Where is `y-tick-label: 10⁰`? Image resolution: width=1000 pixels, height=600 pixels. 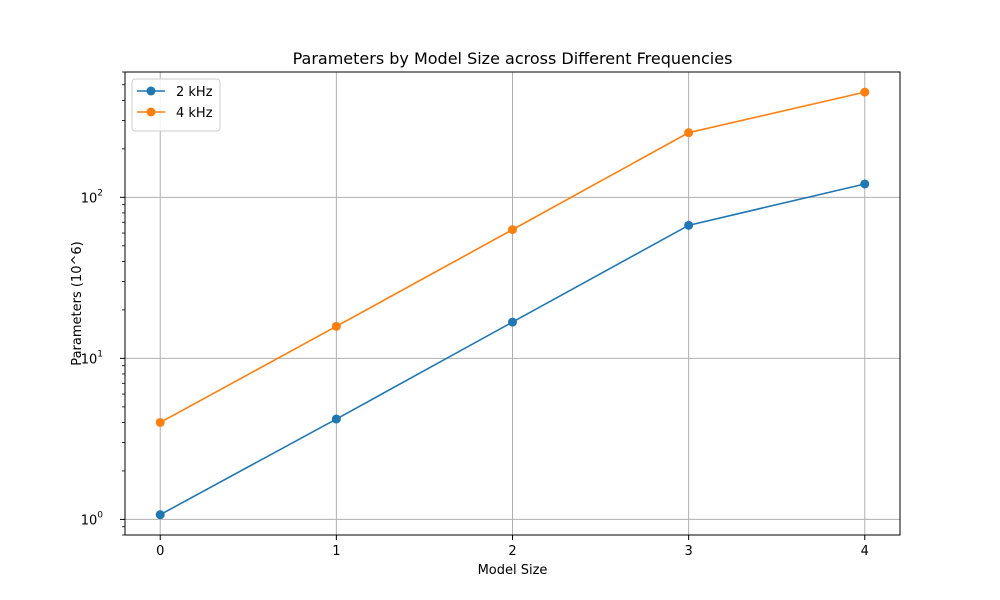 y-tick-label: 10⁰ is located at coordinates (92, 519).